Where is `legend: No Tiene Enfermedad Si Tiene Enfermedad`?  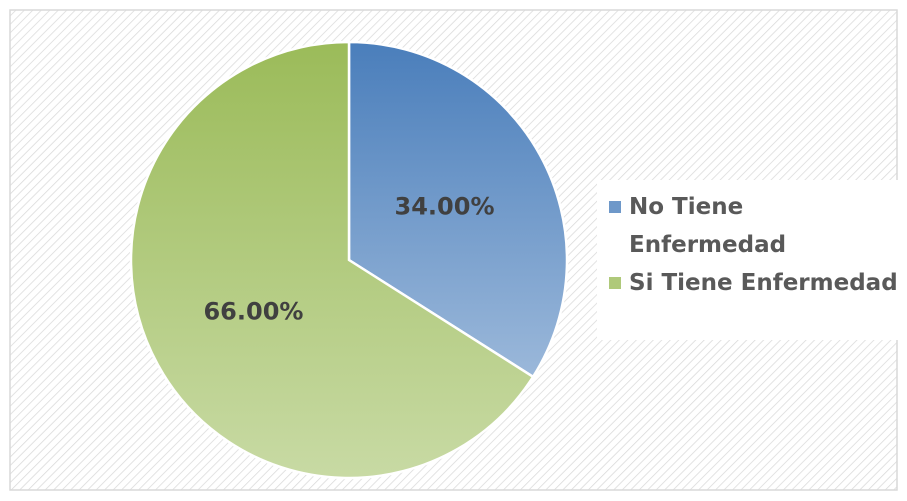 legend: No Tiene Enfermedad Si Tiene Enfermedad is located at coordinates (752, 260).